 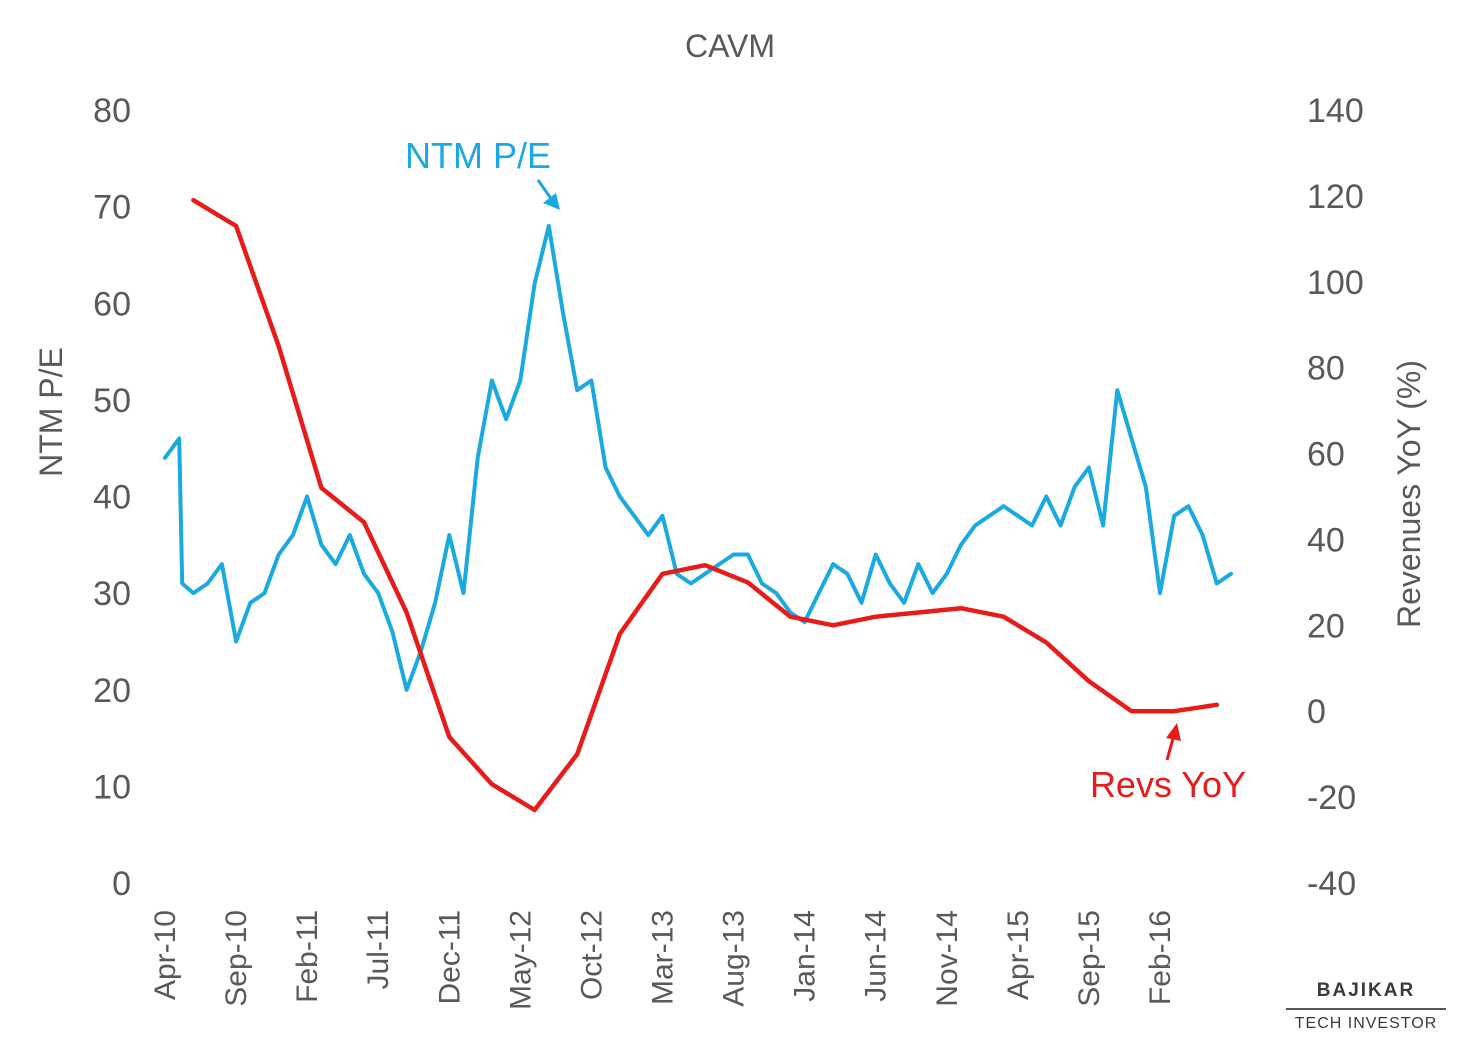 I want to click on right-tick-label: 0, so click(x=1316, y=712).